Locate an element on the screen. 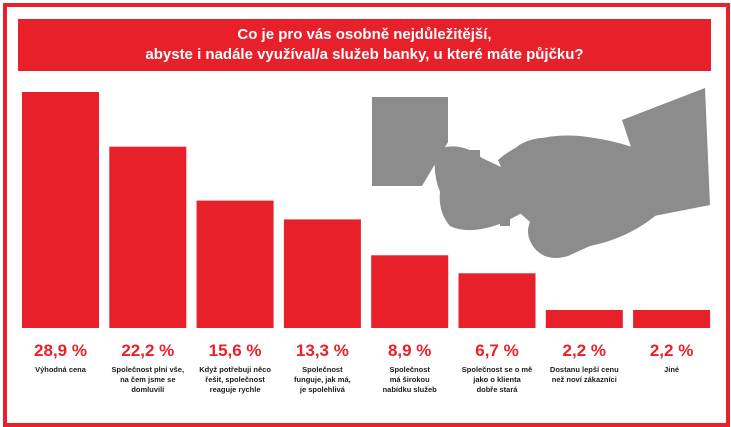 The width and height of the screenshot is (731, 427). category-label-line: řešit, společnost is located at coordinates (235, 379).